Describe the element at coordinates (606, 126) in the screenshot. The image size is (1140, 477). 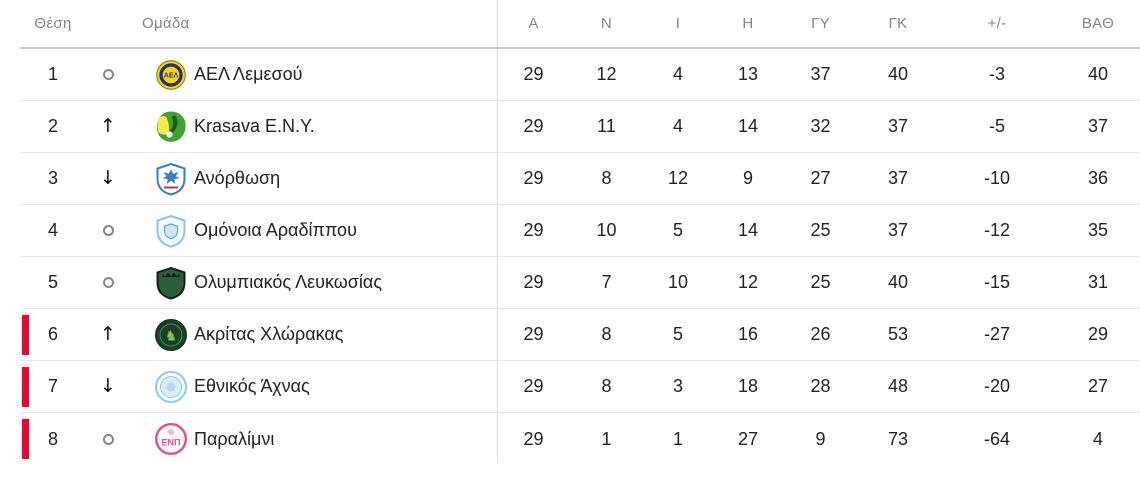
I see `stat-value: 11` at that location.